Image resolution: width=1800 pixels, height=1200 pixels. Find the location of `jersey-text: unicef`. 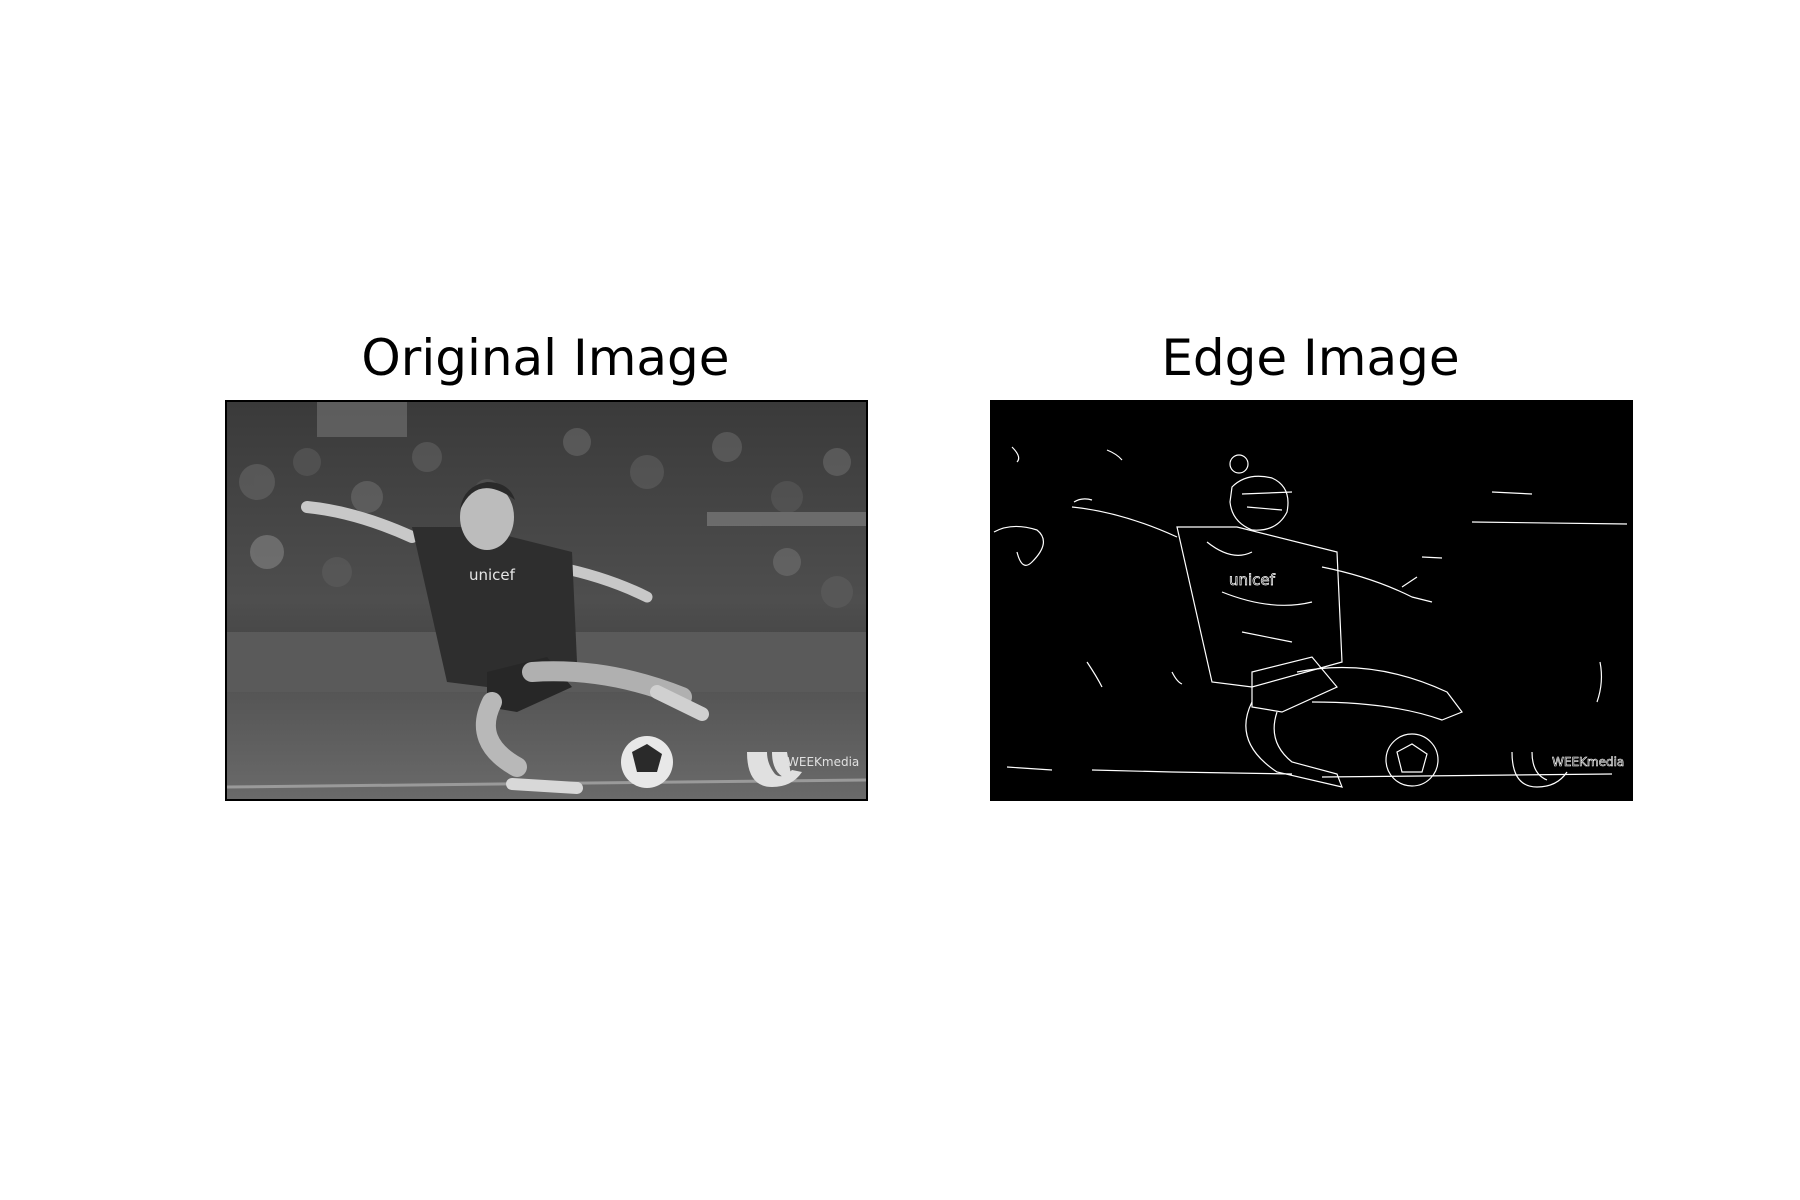

jersey-text: unicef is located at coordinates (492, 575).